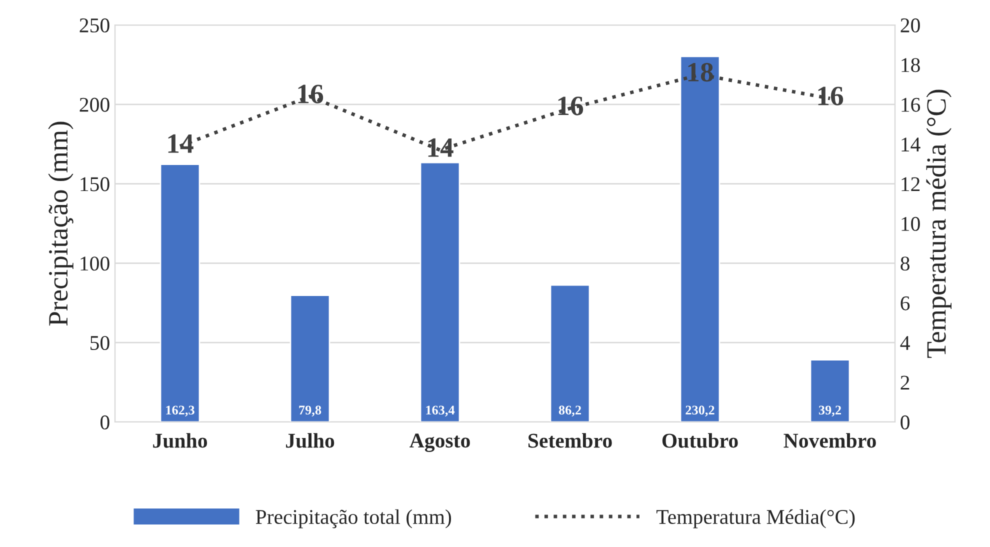 Image resolution: width=990 pixels, height=547 pixels. What do you see at coordinates (911, 105) in the screenshot?
I see `y2-tick-label: 16` at bounding box center [911, 105].